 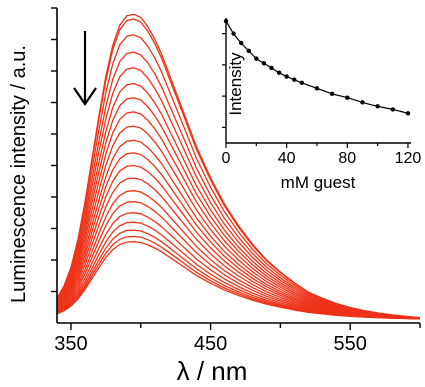 What do you see at coordinates (210, 344) in the screenshot?
I see `x-tick-label: 450` at bounding box center [210, 344].